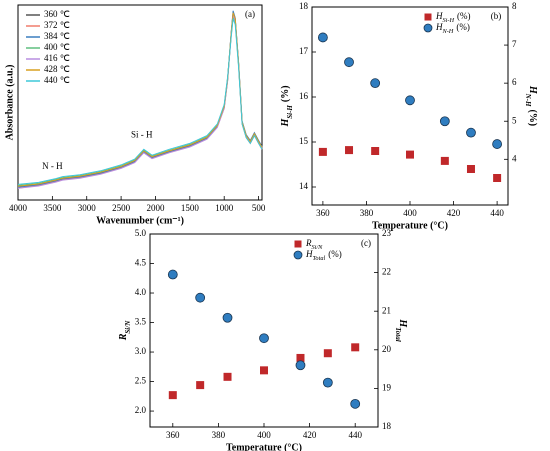  Describe the element at coordinates (121, 208) in the screenshot. I see `x-tick-label: 2500` at that location.